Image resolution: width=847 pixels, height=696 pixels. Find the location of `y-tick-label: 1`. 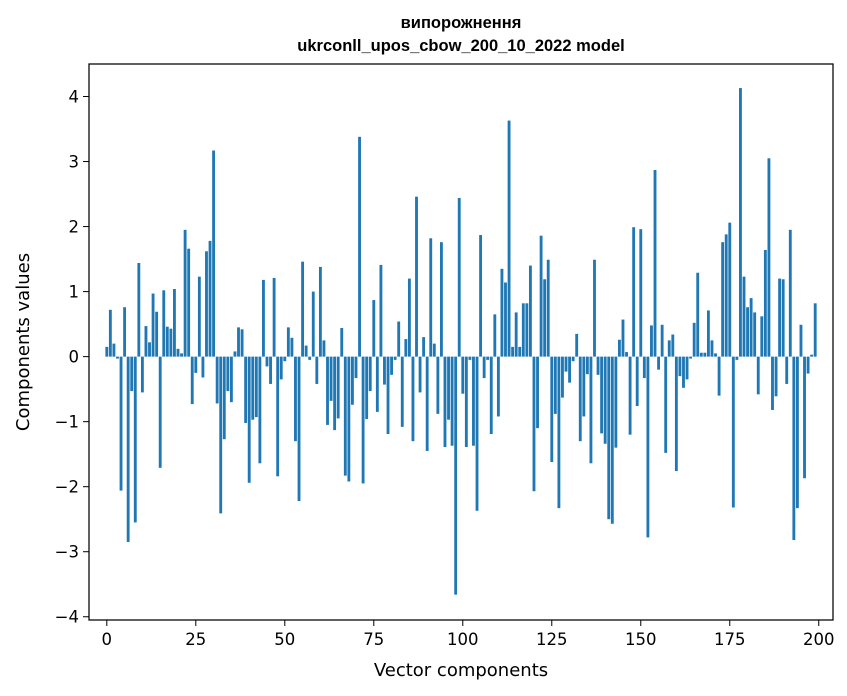

y-tick-label: 1 is located at coordinates (74, 292).